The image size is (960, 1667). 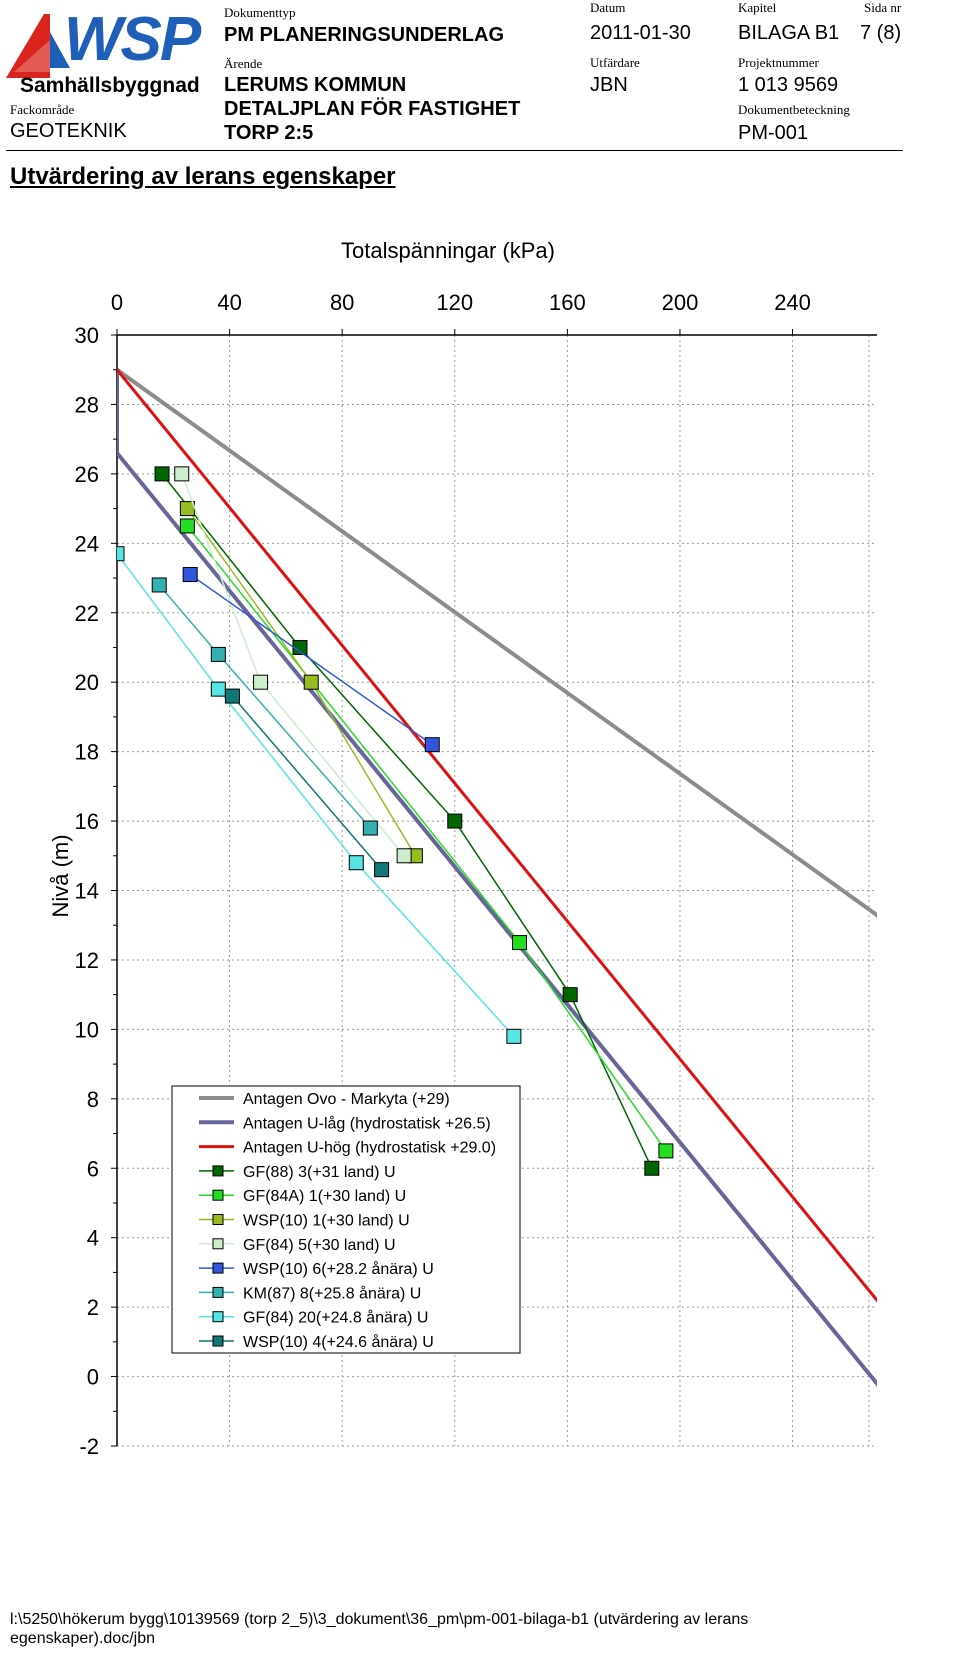 I want to click on x-tick-label: 200, so click(x=680, y=302).